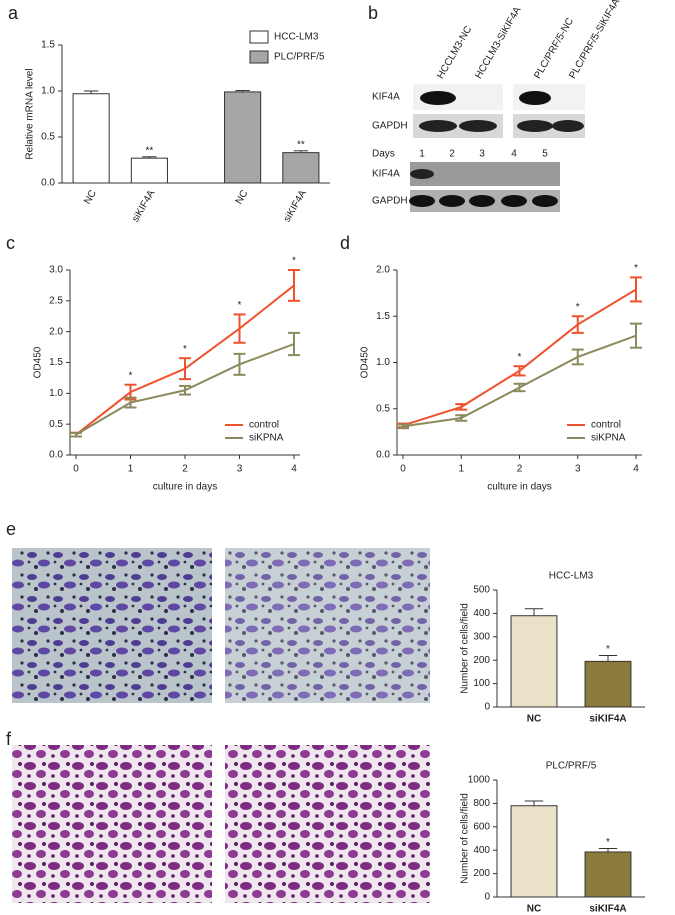 Image resolution: width=675 pixels, height=915 pixels. What do you see at coordinates (482, 154) in the screenshot?
I see `day-label: 3` at bounding box center [482, 154].